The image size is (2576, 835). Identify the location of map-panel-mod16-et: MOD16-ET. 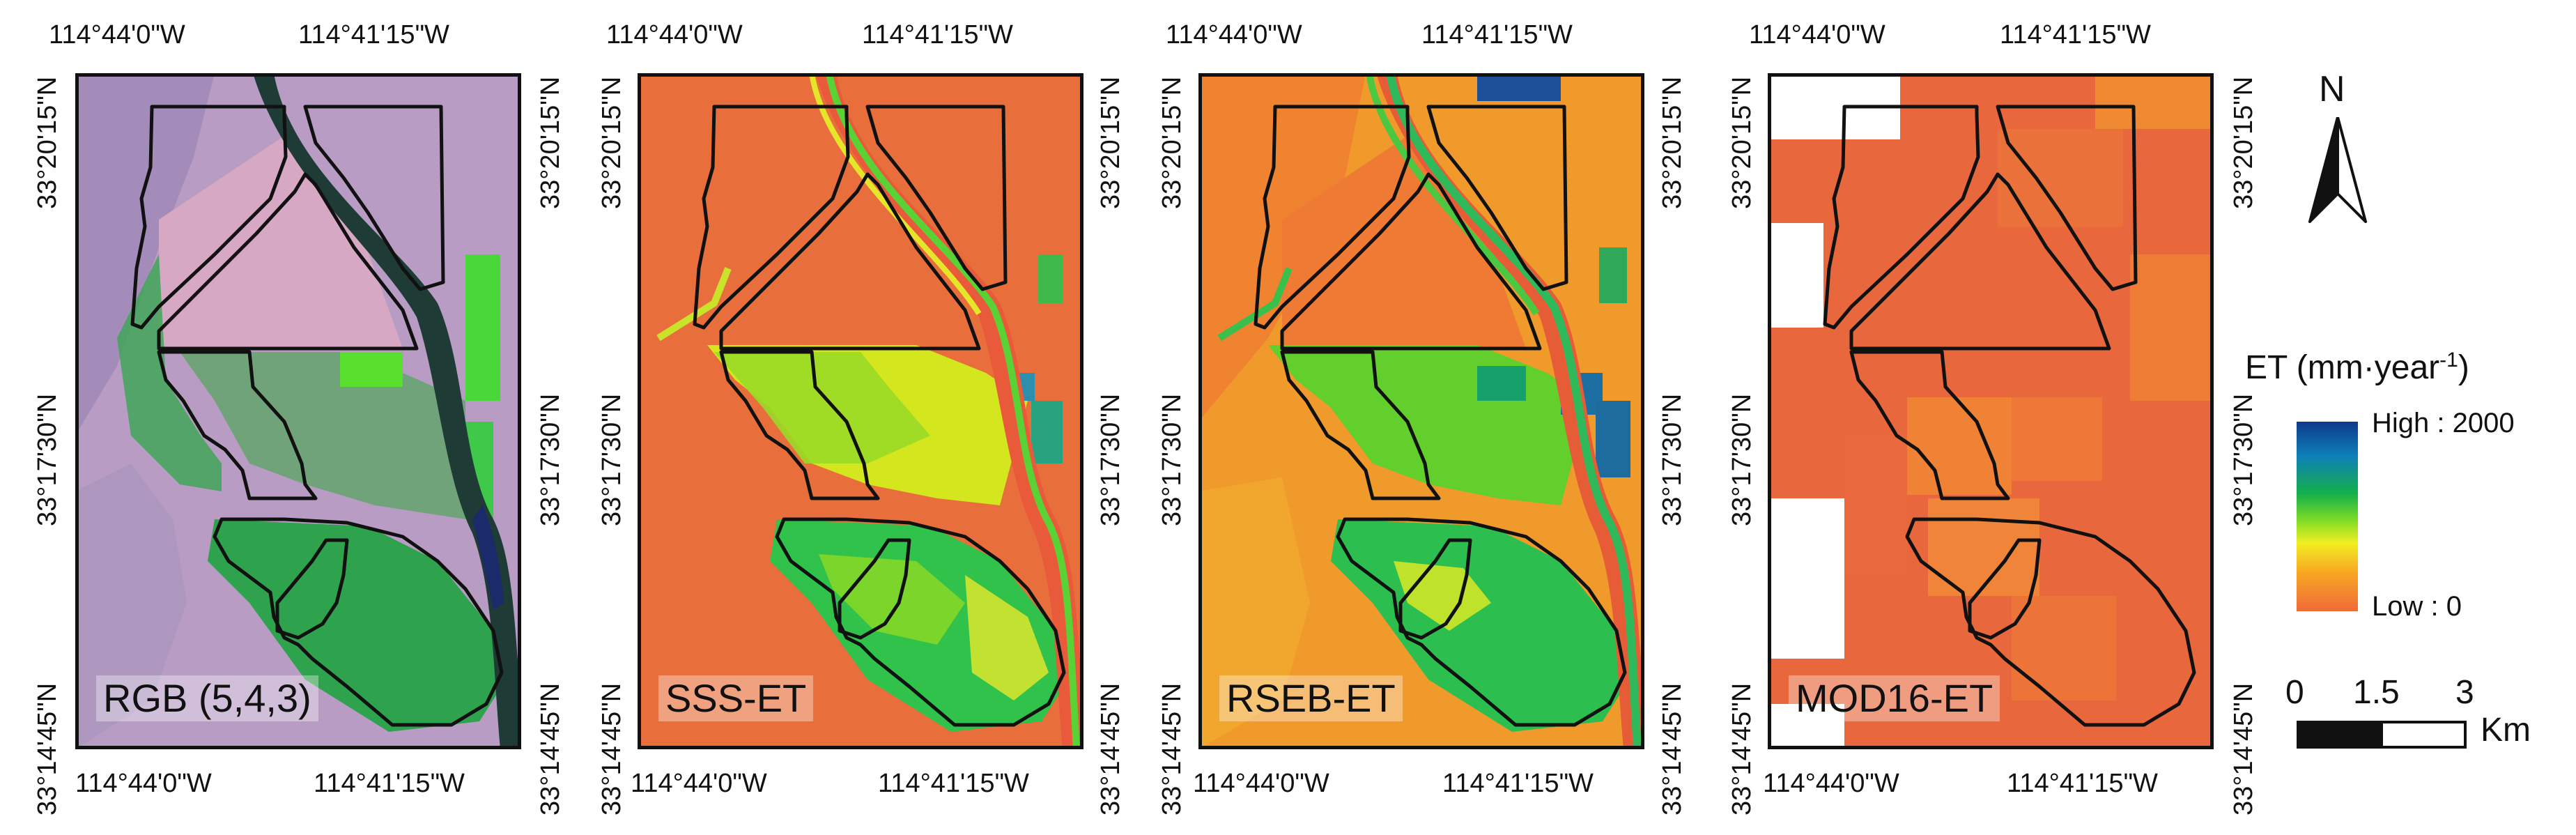
(1991, 411).